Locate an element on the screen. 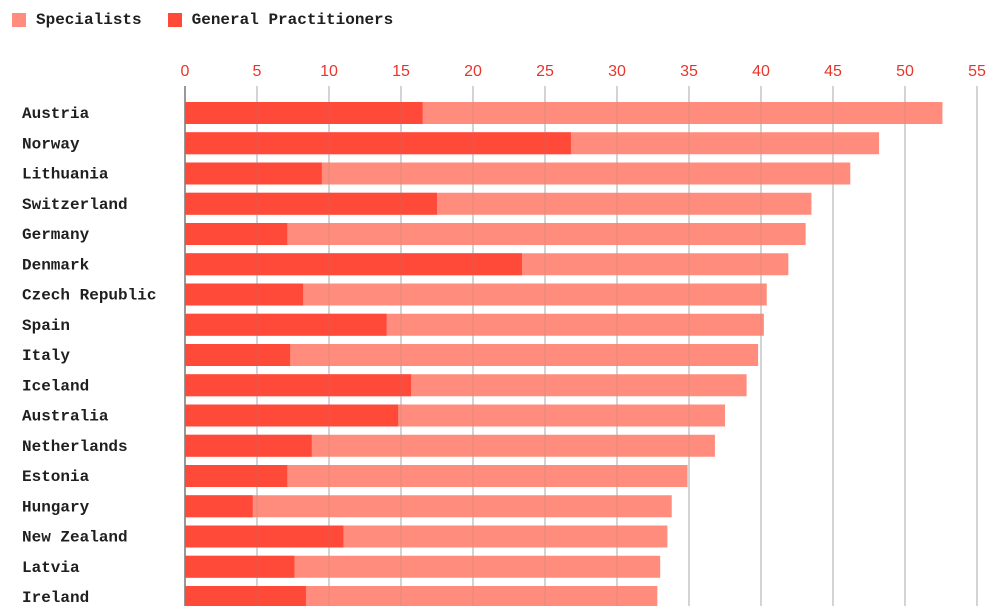 The height and width of the screenshot is (606, 988). legend-item-general-practitioners: General Practitioners is located at coordinates (280, 20).